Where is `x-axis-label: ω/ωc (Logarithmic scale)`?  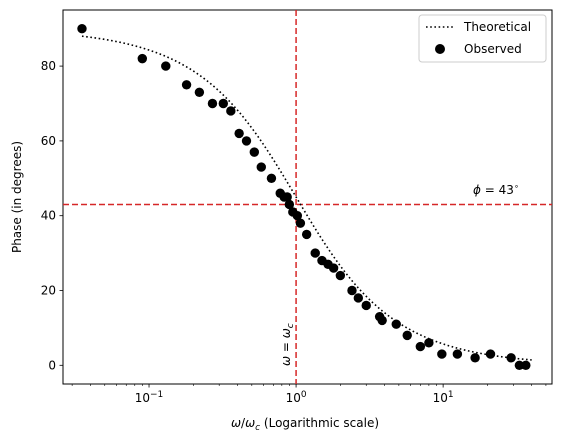 x-axis-label: ω/ωc (Logarithmic scale) is located at coordinates (305, 424).